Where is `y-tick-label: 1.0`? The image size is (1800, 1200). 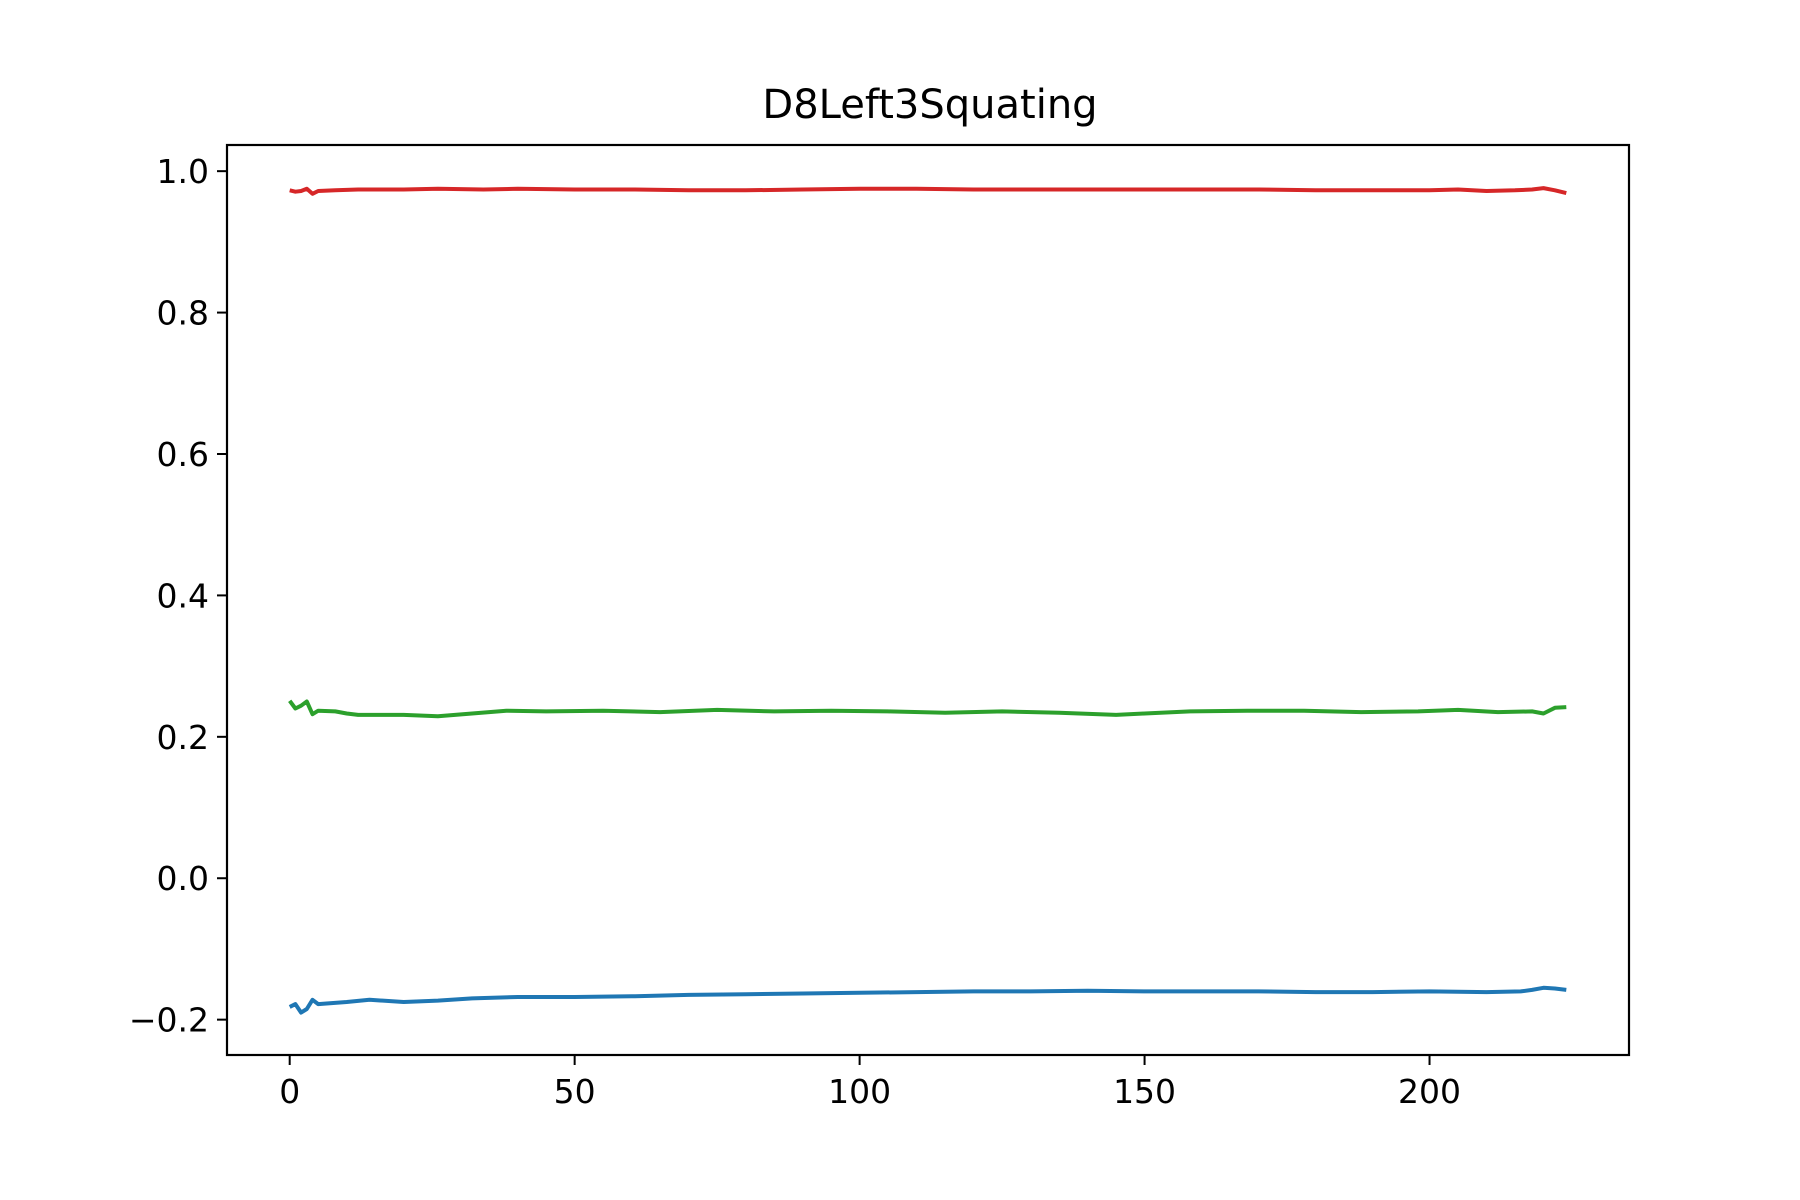 y-tick-label: 1.0 is located at coordinates (183, 171).